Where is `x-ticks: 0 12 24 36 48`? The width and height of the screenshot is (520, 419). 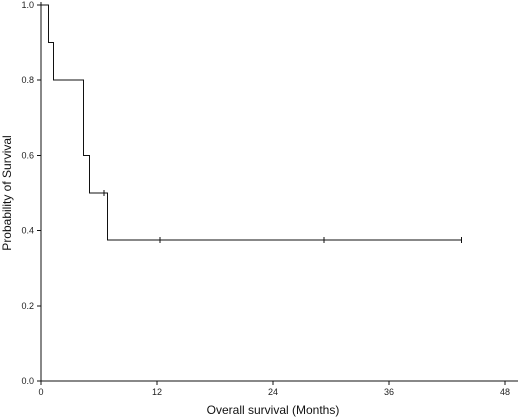
x-ticks: 0 12 24 36 48 is located at coordinates (274, 389).